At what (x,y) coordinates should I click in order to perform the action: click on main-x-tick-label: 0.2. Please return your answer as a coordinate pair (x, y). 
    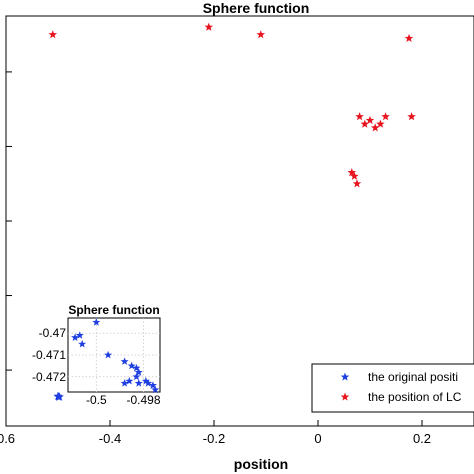
    Looking at the image, I should click on (422, 438).